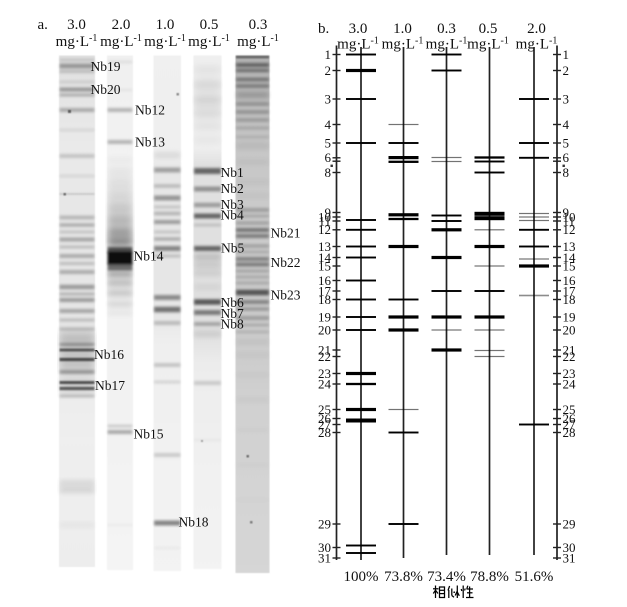 This screenshot has height=607, width=627. Describe the element at coordinates (569, 229) in the screenshot. I see `svg-text: 12` at that location.